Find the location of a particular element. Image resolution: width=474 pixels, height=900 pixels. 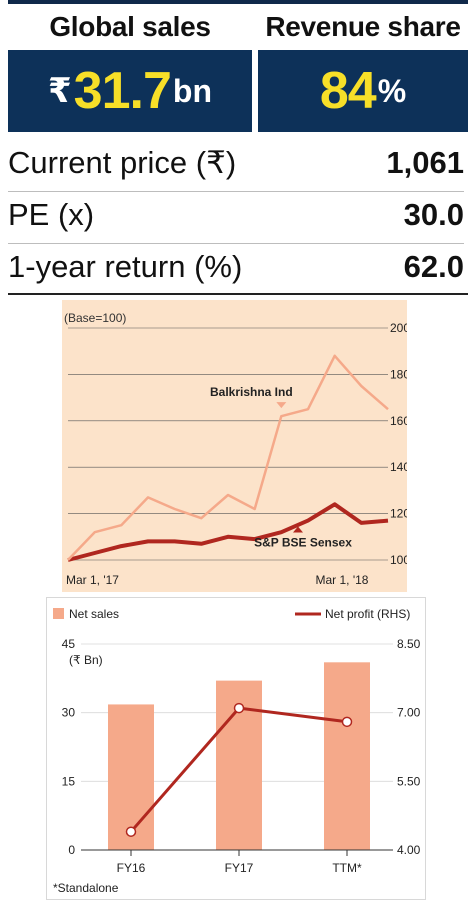

top-rule is located at coordinates (238, 2).